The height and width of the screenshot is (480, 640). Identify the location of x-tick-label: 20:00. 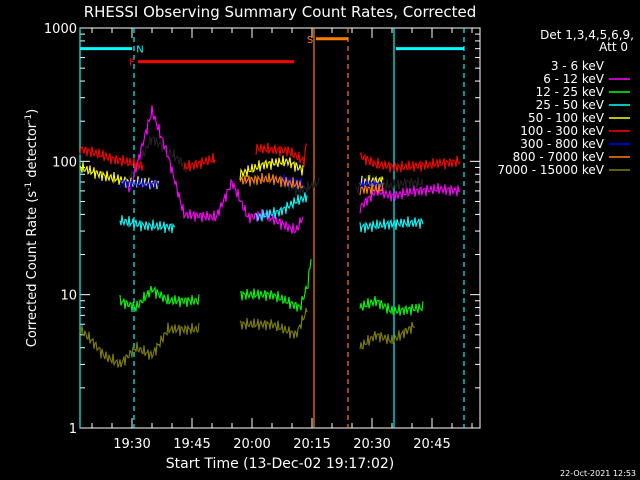
(251, 444).